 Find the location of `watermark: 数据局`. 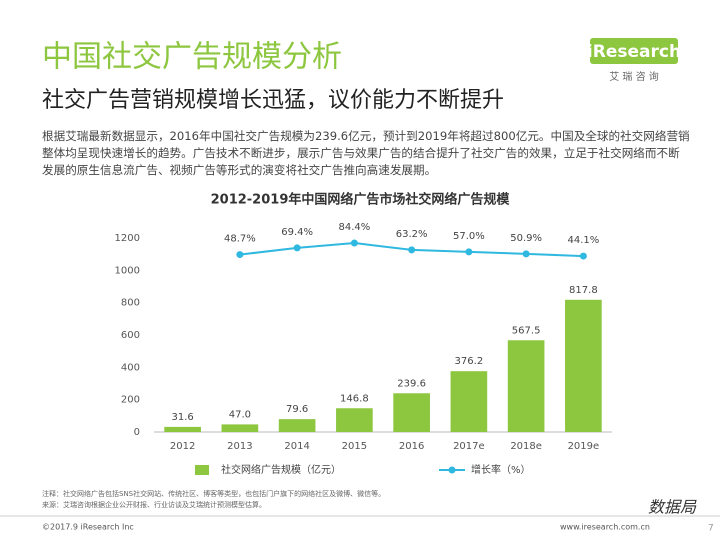

watermark: 数据局 is located at coordinates (672, 507).